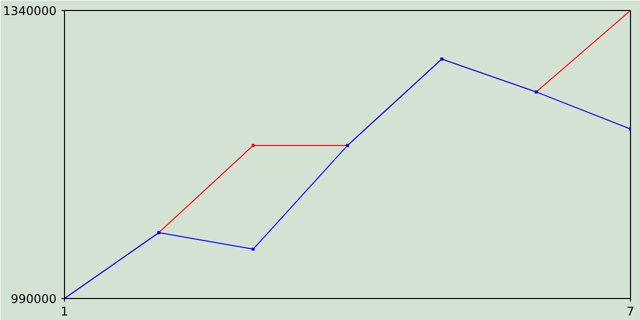  What do you see at coordinates (630, 311) in the screenshot?
I see `x-tick-label: 7` at bounding box center [630, 311].